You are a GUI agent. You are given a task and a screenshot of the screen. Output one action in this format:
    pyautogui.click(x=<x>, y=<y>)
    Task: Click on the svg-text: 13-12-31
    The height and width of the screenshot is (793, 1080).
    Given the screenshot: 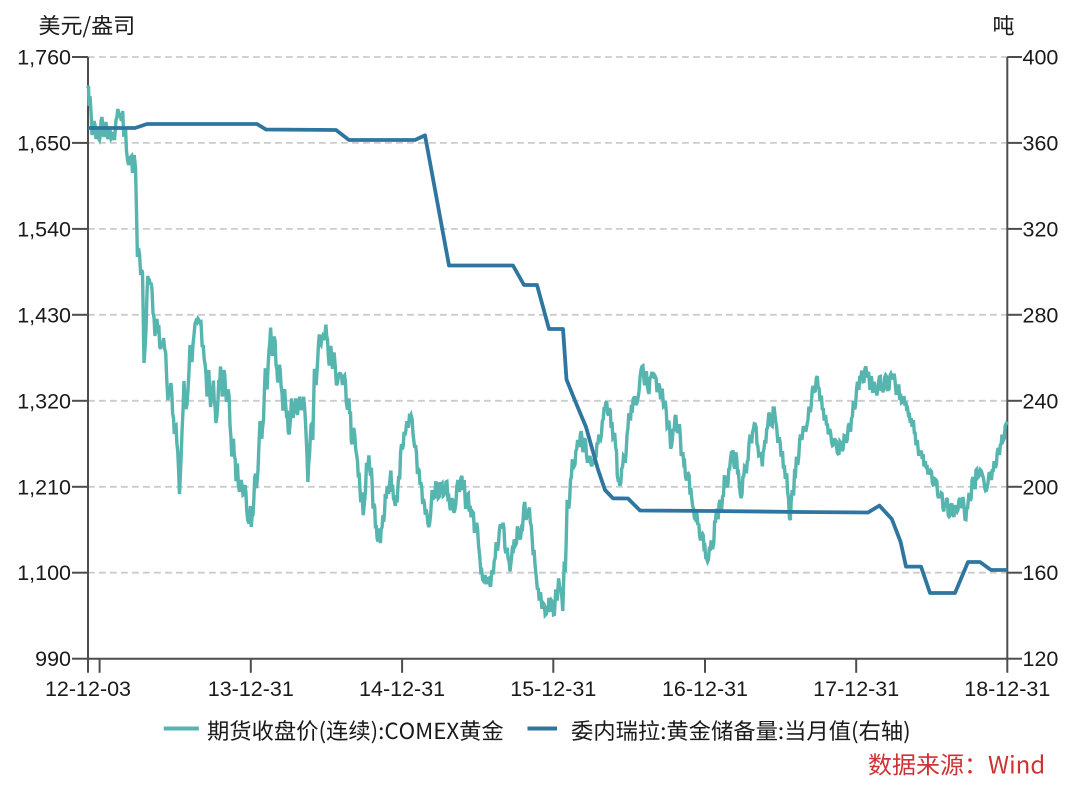 What is the action you would take?
    pyautogui.click(x=251, y=689)
    